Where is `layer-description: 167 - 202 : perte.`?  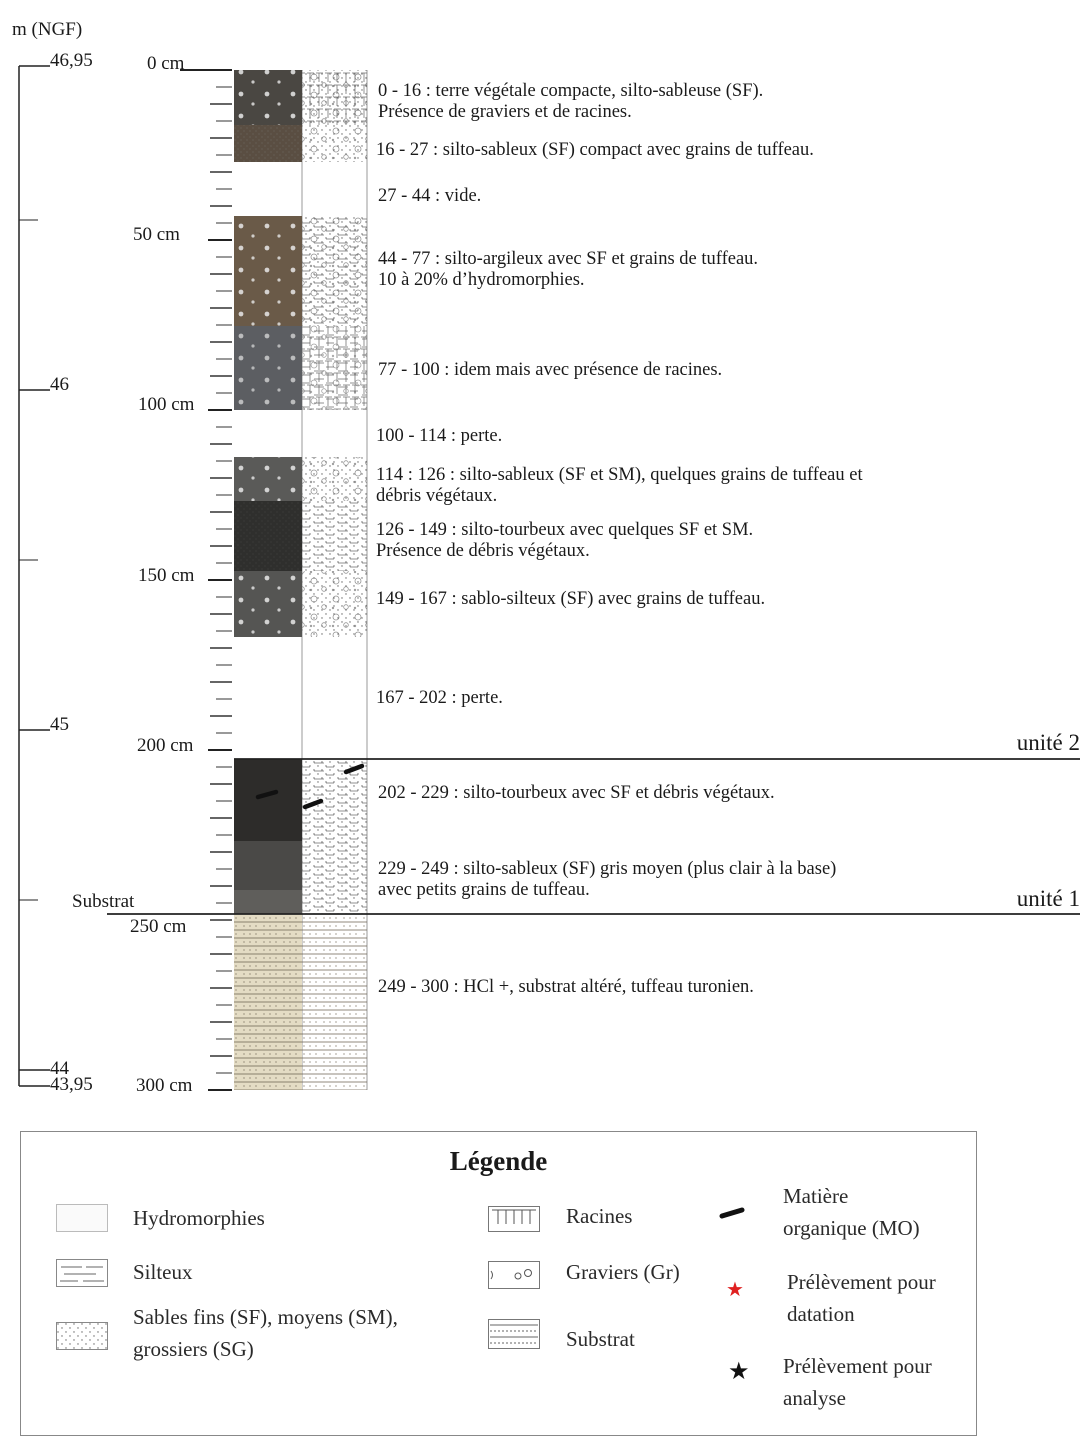 layer-description: 167 - 202 : perte. is located at coordinates (439, 698).